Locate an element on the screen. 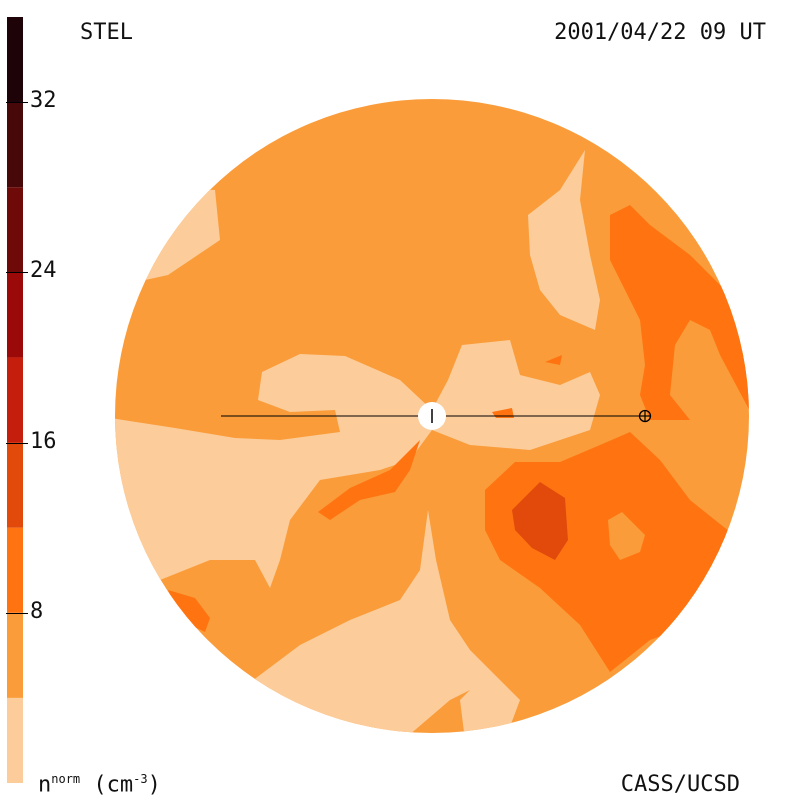  quantity-symbol: n is located at coordinates (45, 785).